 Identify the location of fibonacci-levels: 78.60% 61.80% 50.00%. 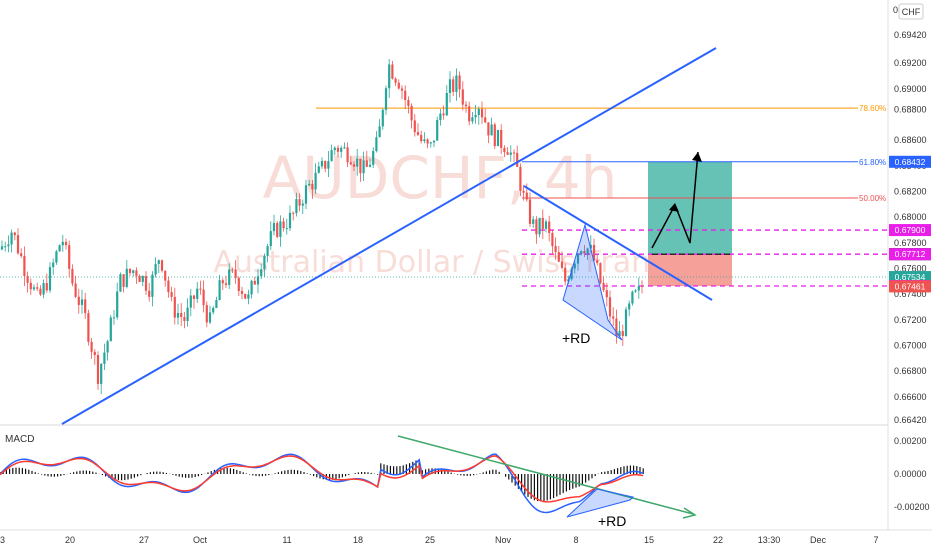
(601, 153).